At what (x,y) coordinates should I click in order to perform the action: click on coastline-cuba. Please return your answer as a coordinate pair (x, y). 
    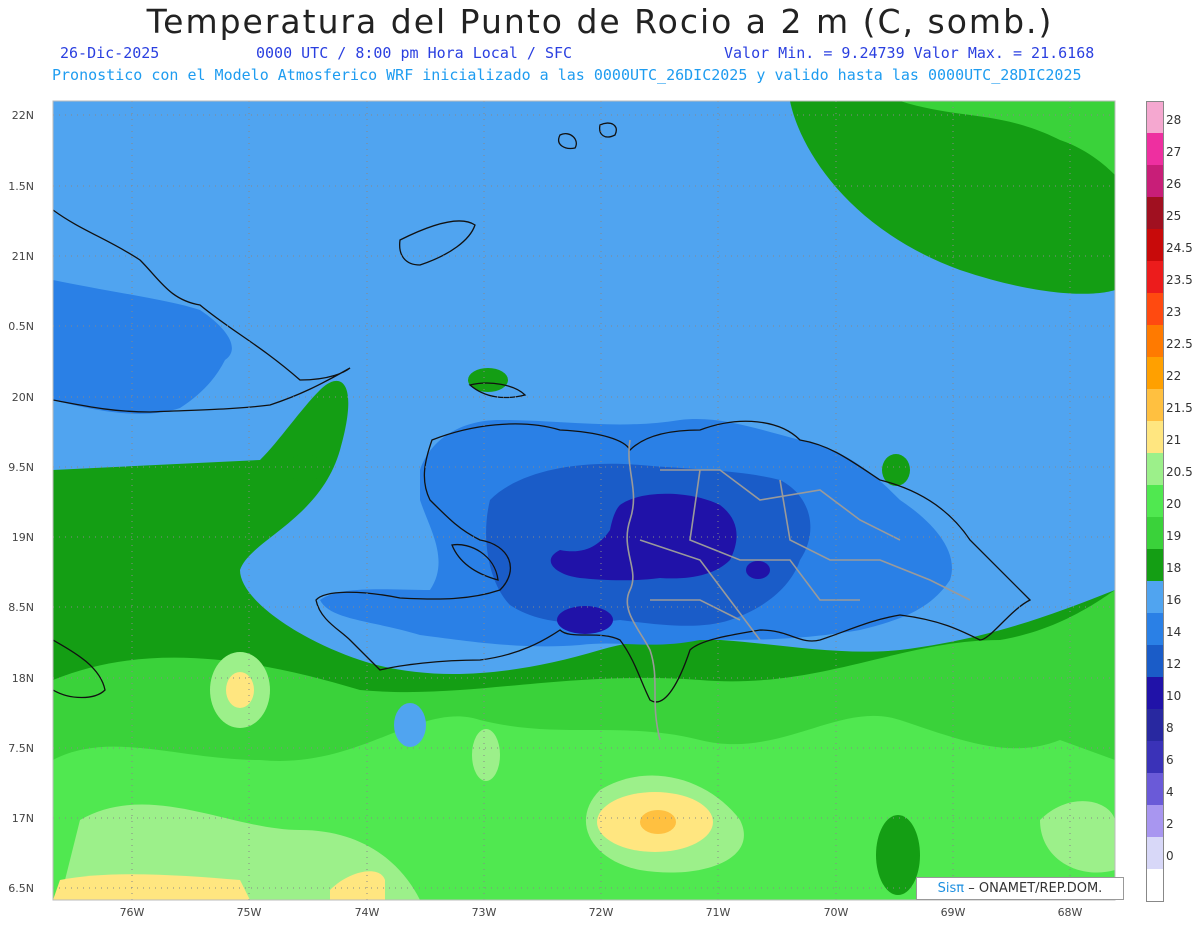
    Looking at the image, I should click on (202, 311).